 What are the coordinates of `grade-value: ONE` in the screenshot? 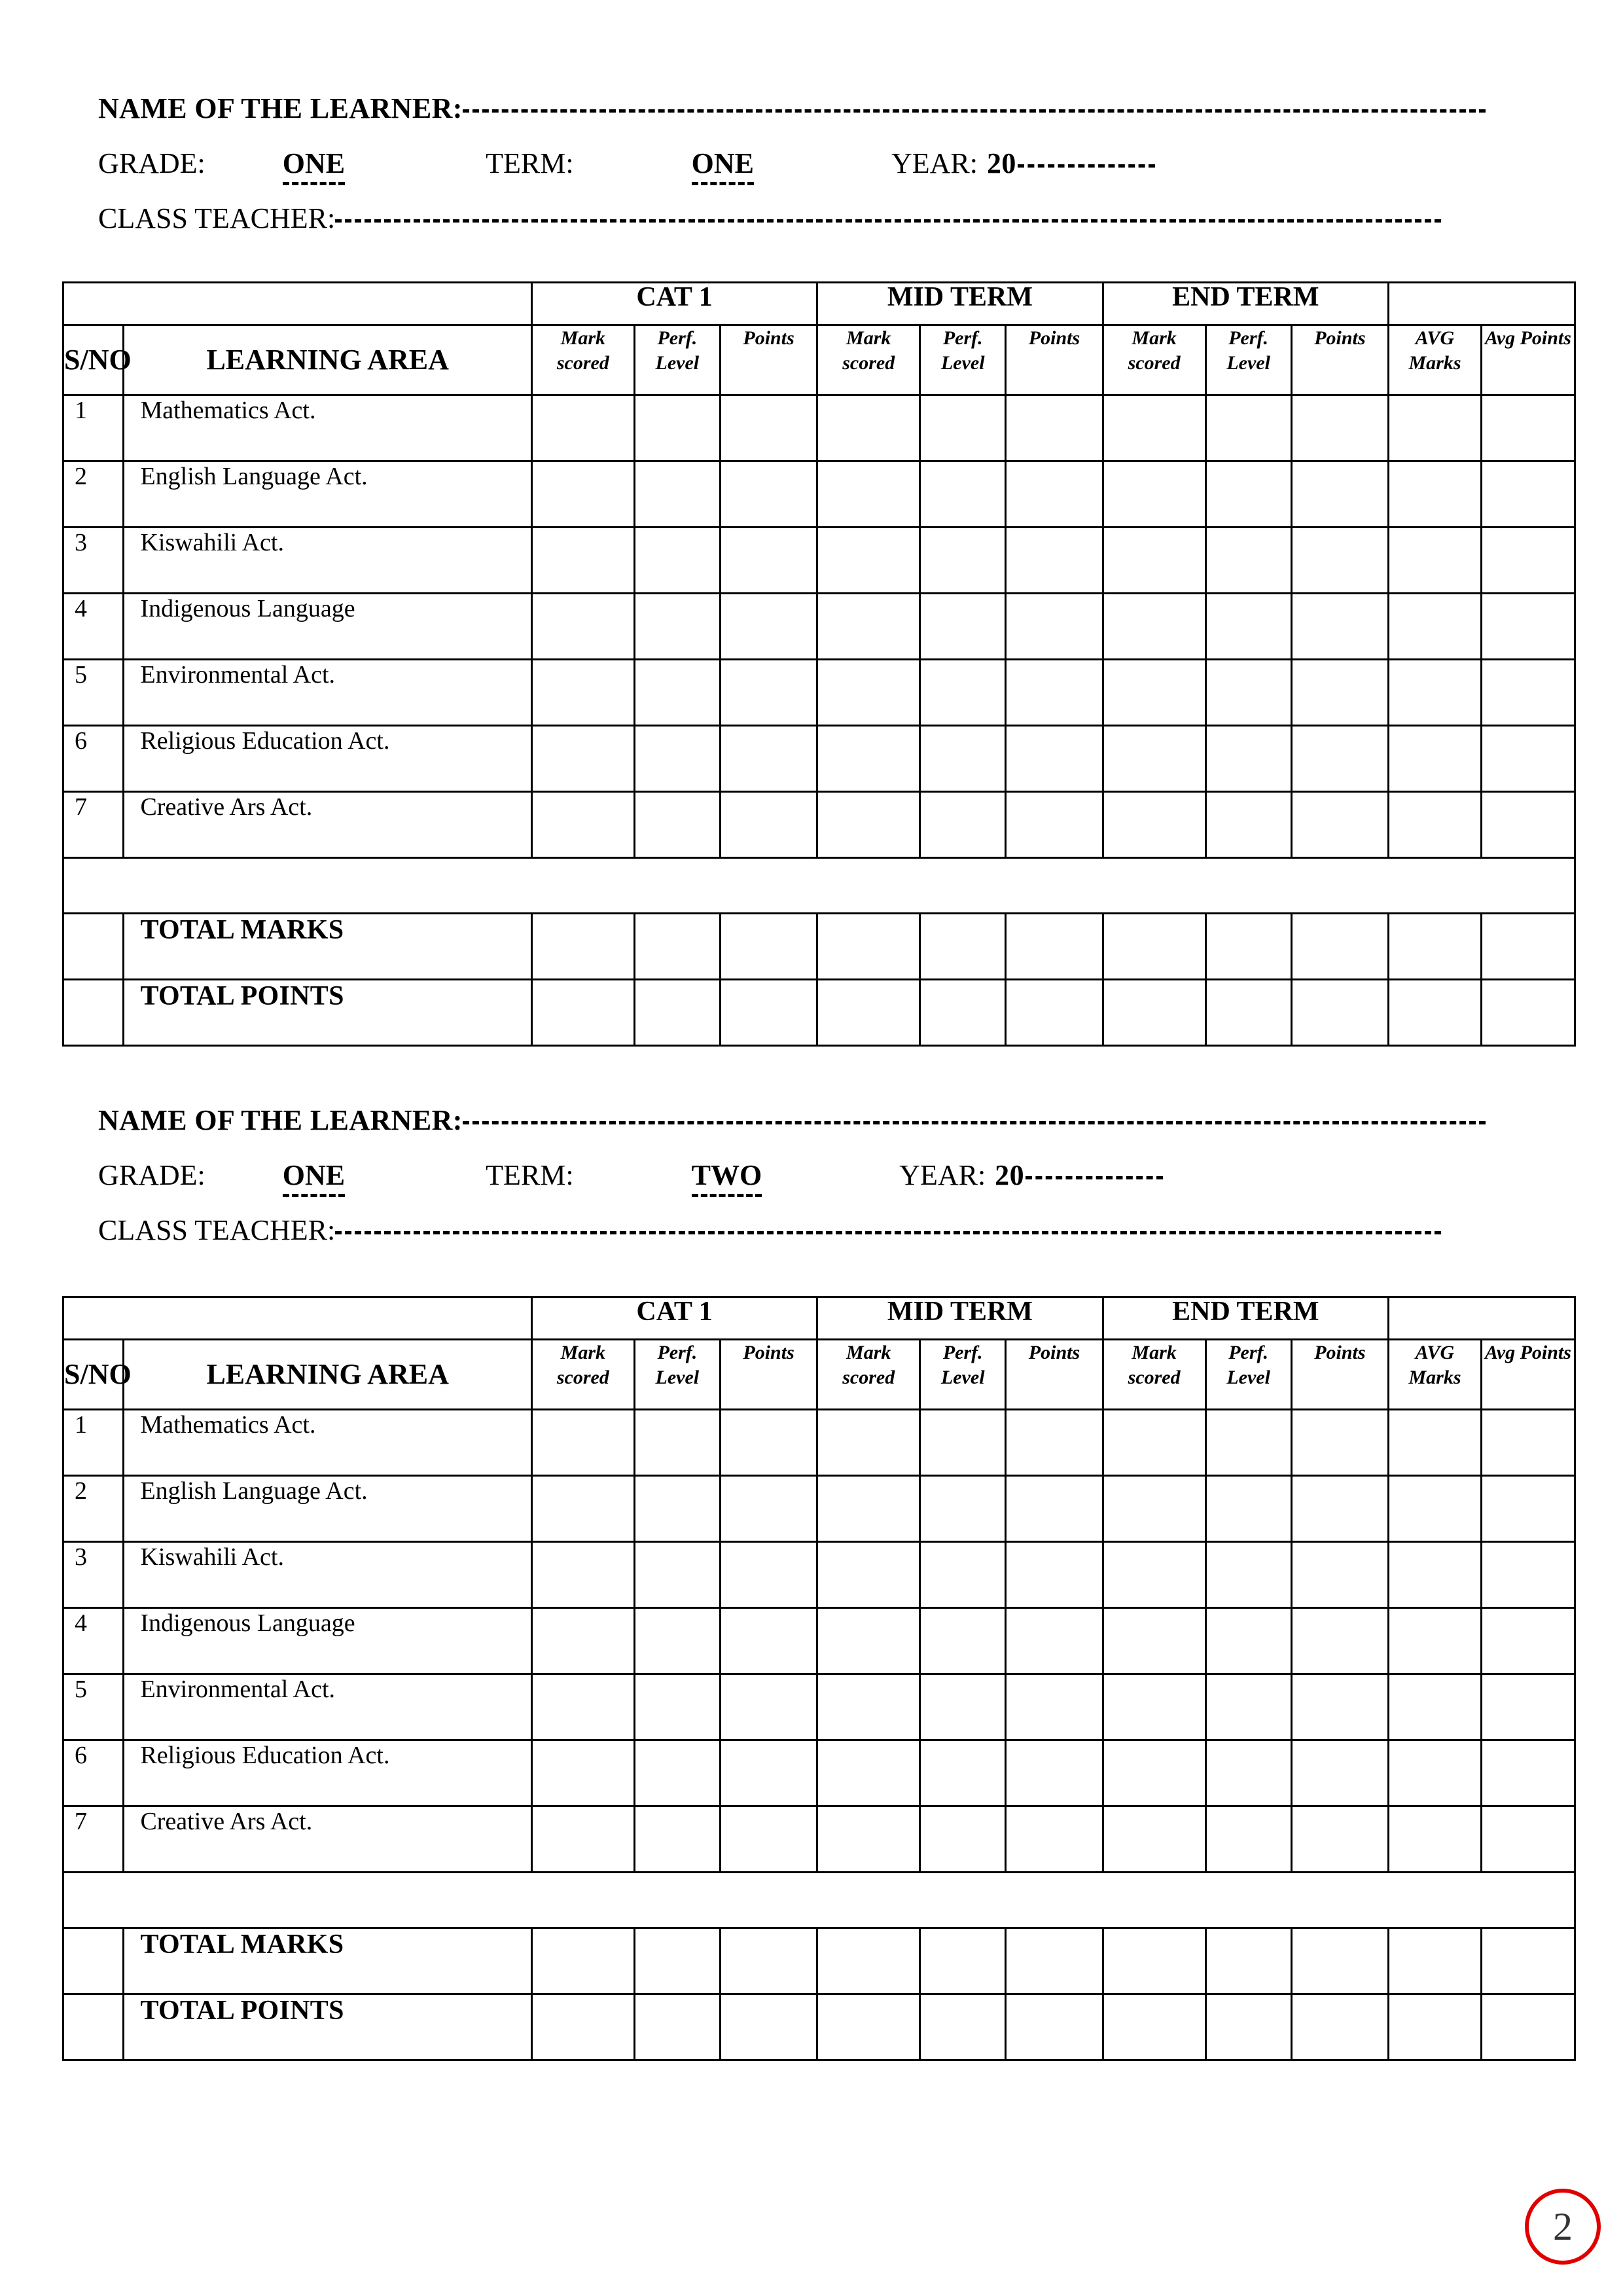 It's located at (314, 1177).